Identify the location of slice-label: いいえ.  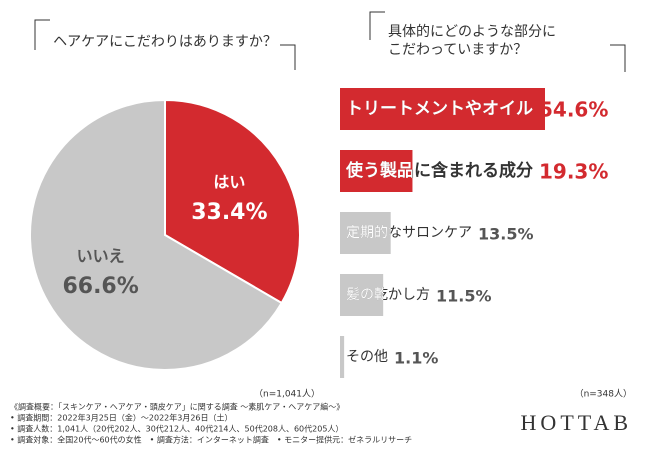
(101, 255).